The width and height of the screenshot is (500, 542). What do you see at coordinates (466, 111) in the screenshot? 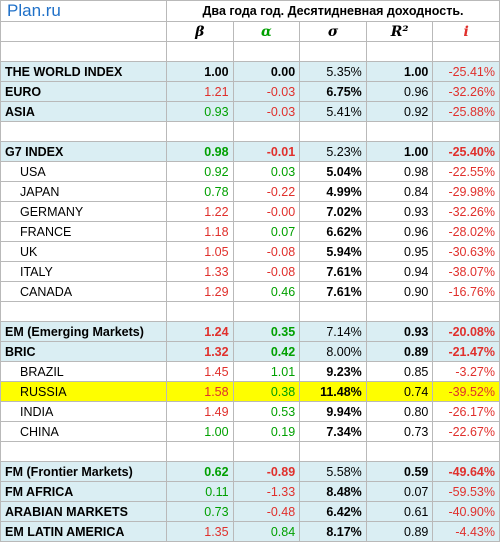
I see `i-value: -25.88%` at bounding box center [466, 111].